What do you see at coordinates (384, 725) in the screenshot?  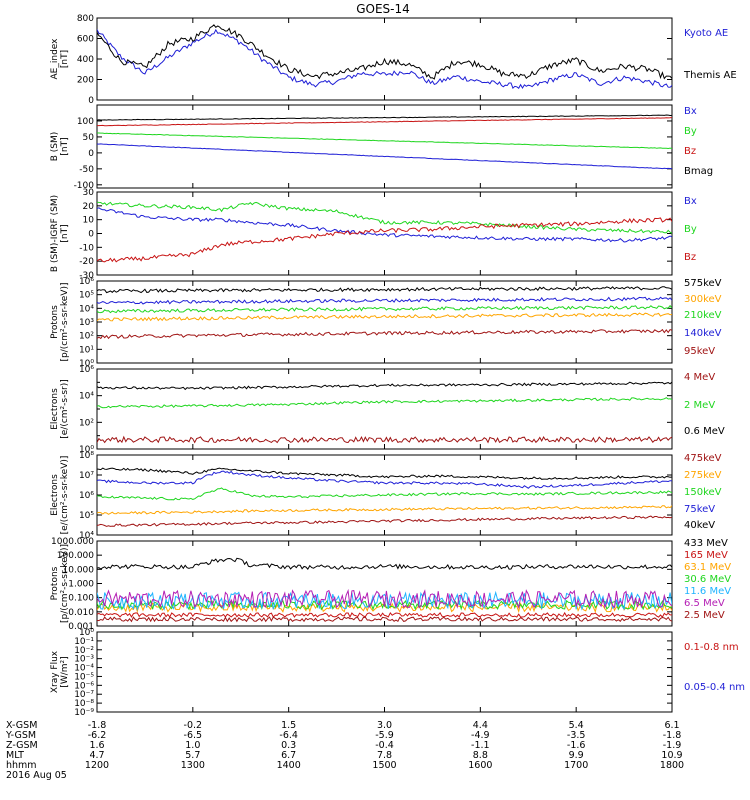 I see `footer-value: 3.0` at bounding box center [384, 725].